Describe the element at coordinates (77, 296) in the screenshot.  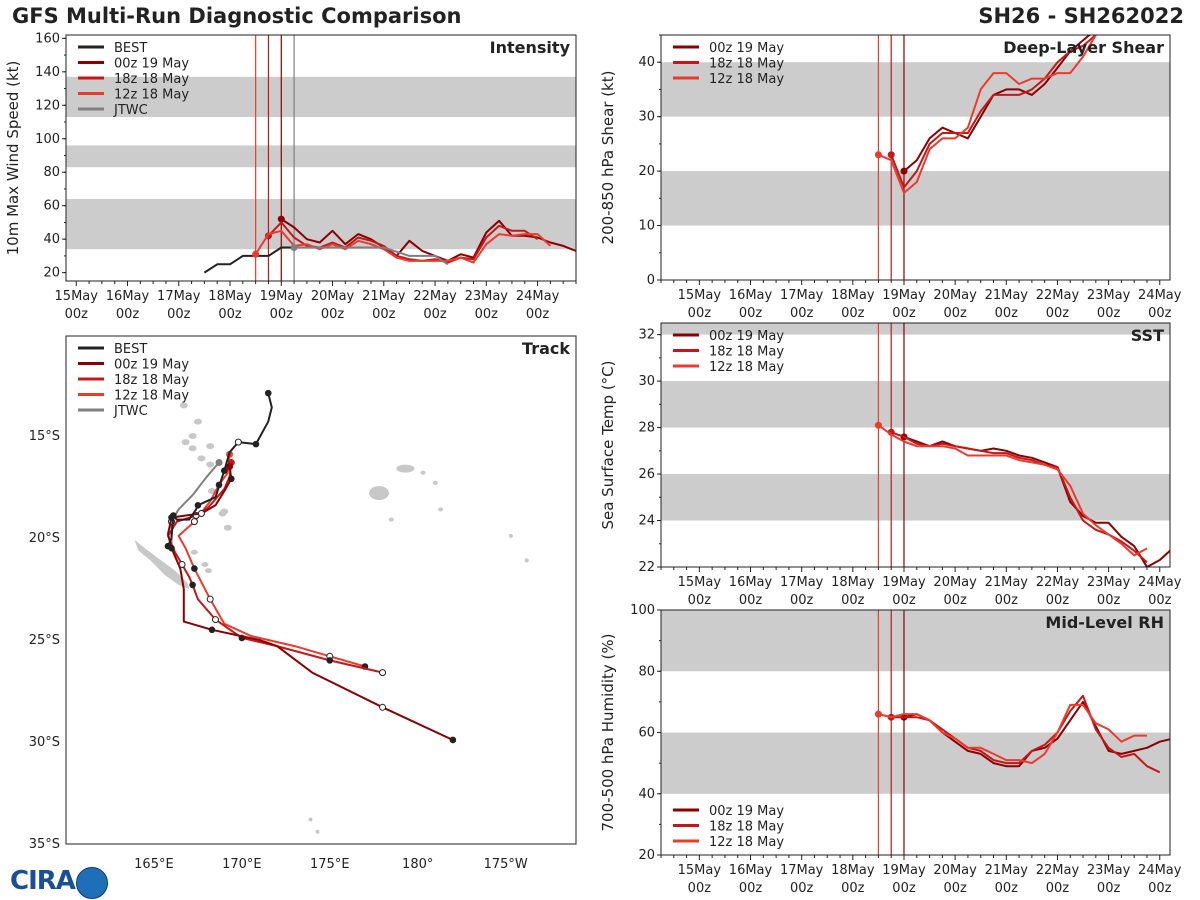
I see `intensity-xtick-label-date: 15May` at that location.